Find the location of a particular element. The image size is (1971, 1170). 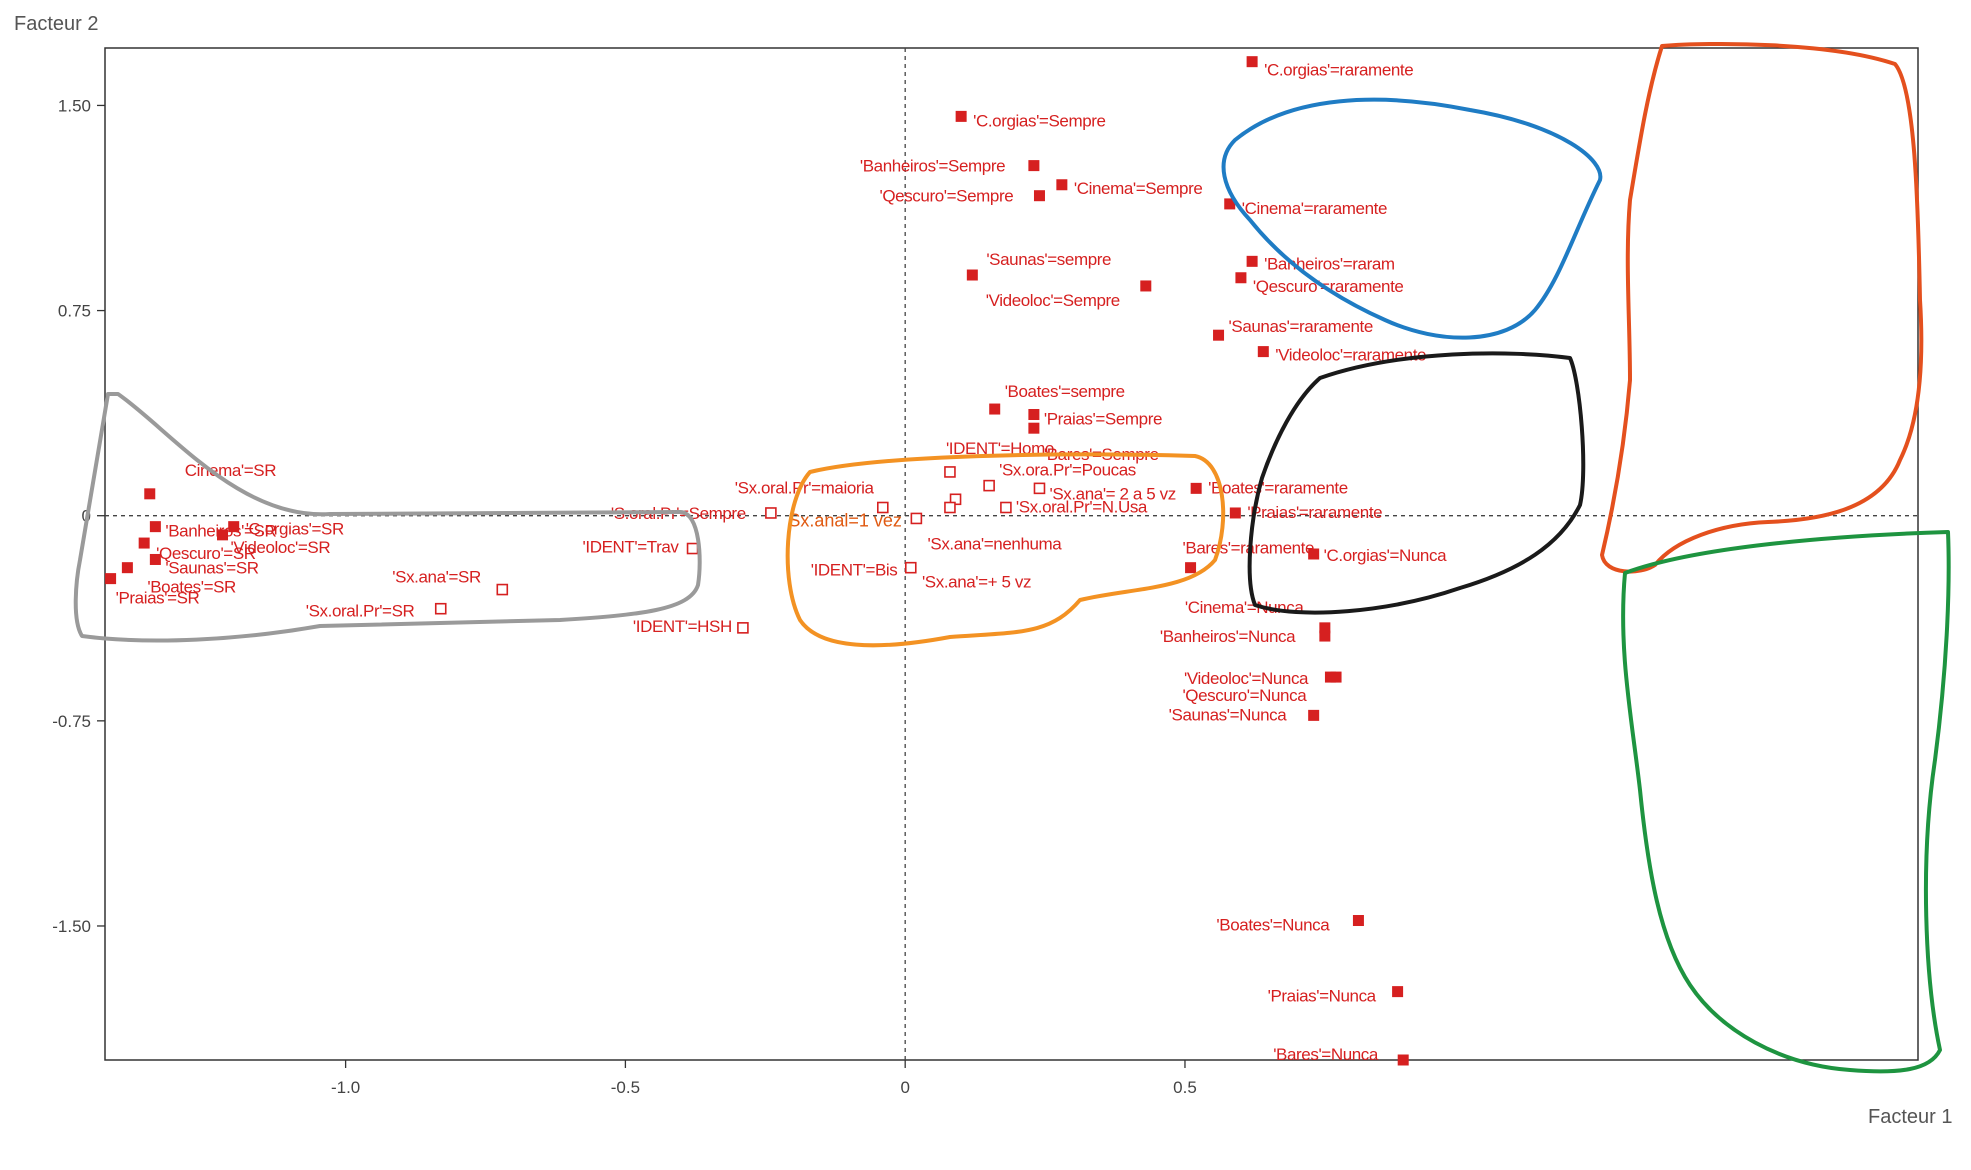

point-label: 'Qescuro'=SR is located at coordinates (206, 553).